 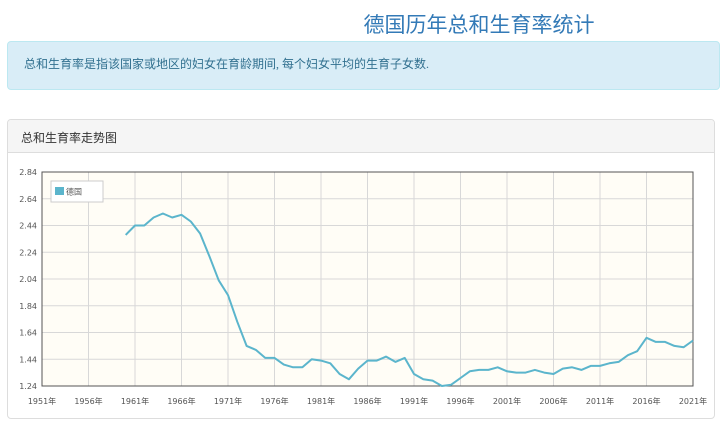 What do you see at coordinates (28, 226) in the screenshot?
I see `y-tick-label: 2.44` at bounding box center [28, 226].